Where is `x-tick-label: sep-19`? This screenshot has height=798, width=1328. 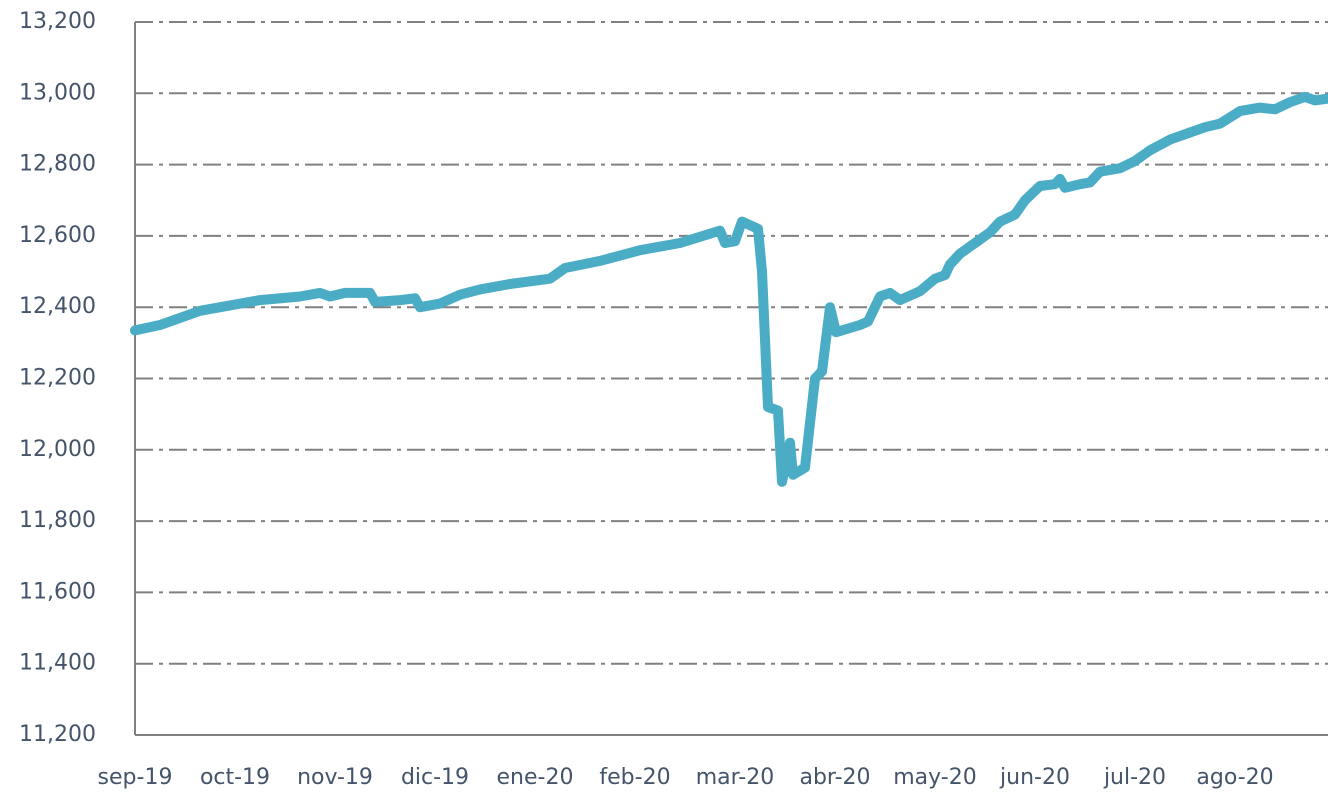 x-tick-label: sep-19 is located at coordinates (135, 777).